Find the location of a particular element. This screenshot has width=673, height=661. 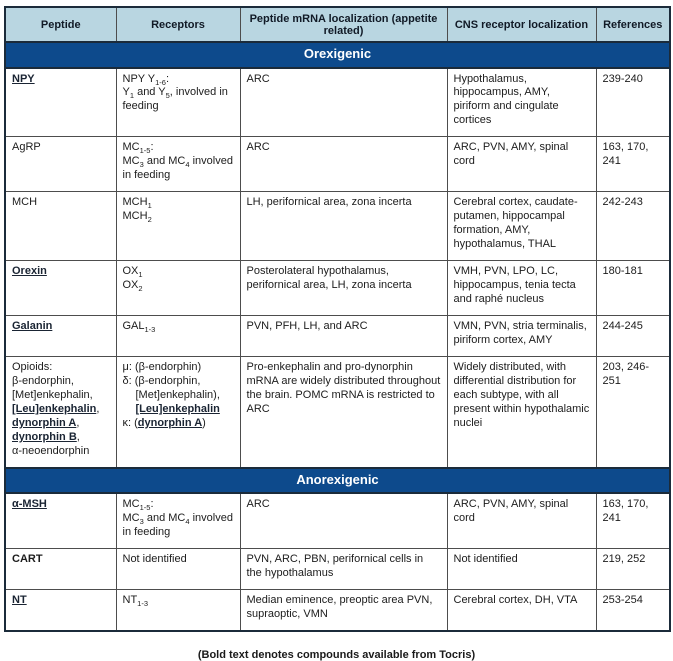

cell-line: α-MSH is located at coordinates (61, 505).